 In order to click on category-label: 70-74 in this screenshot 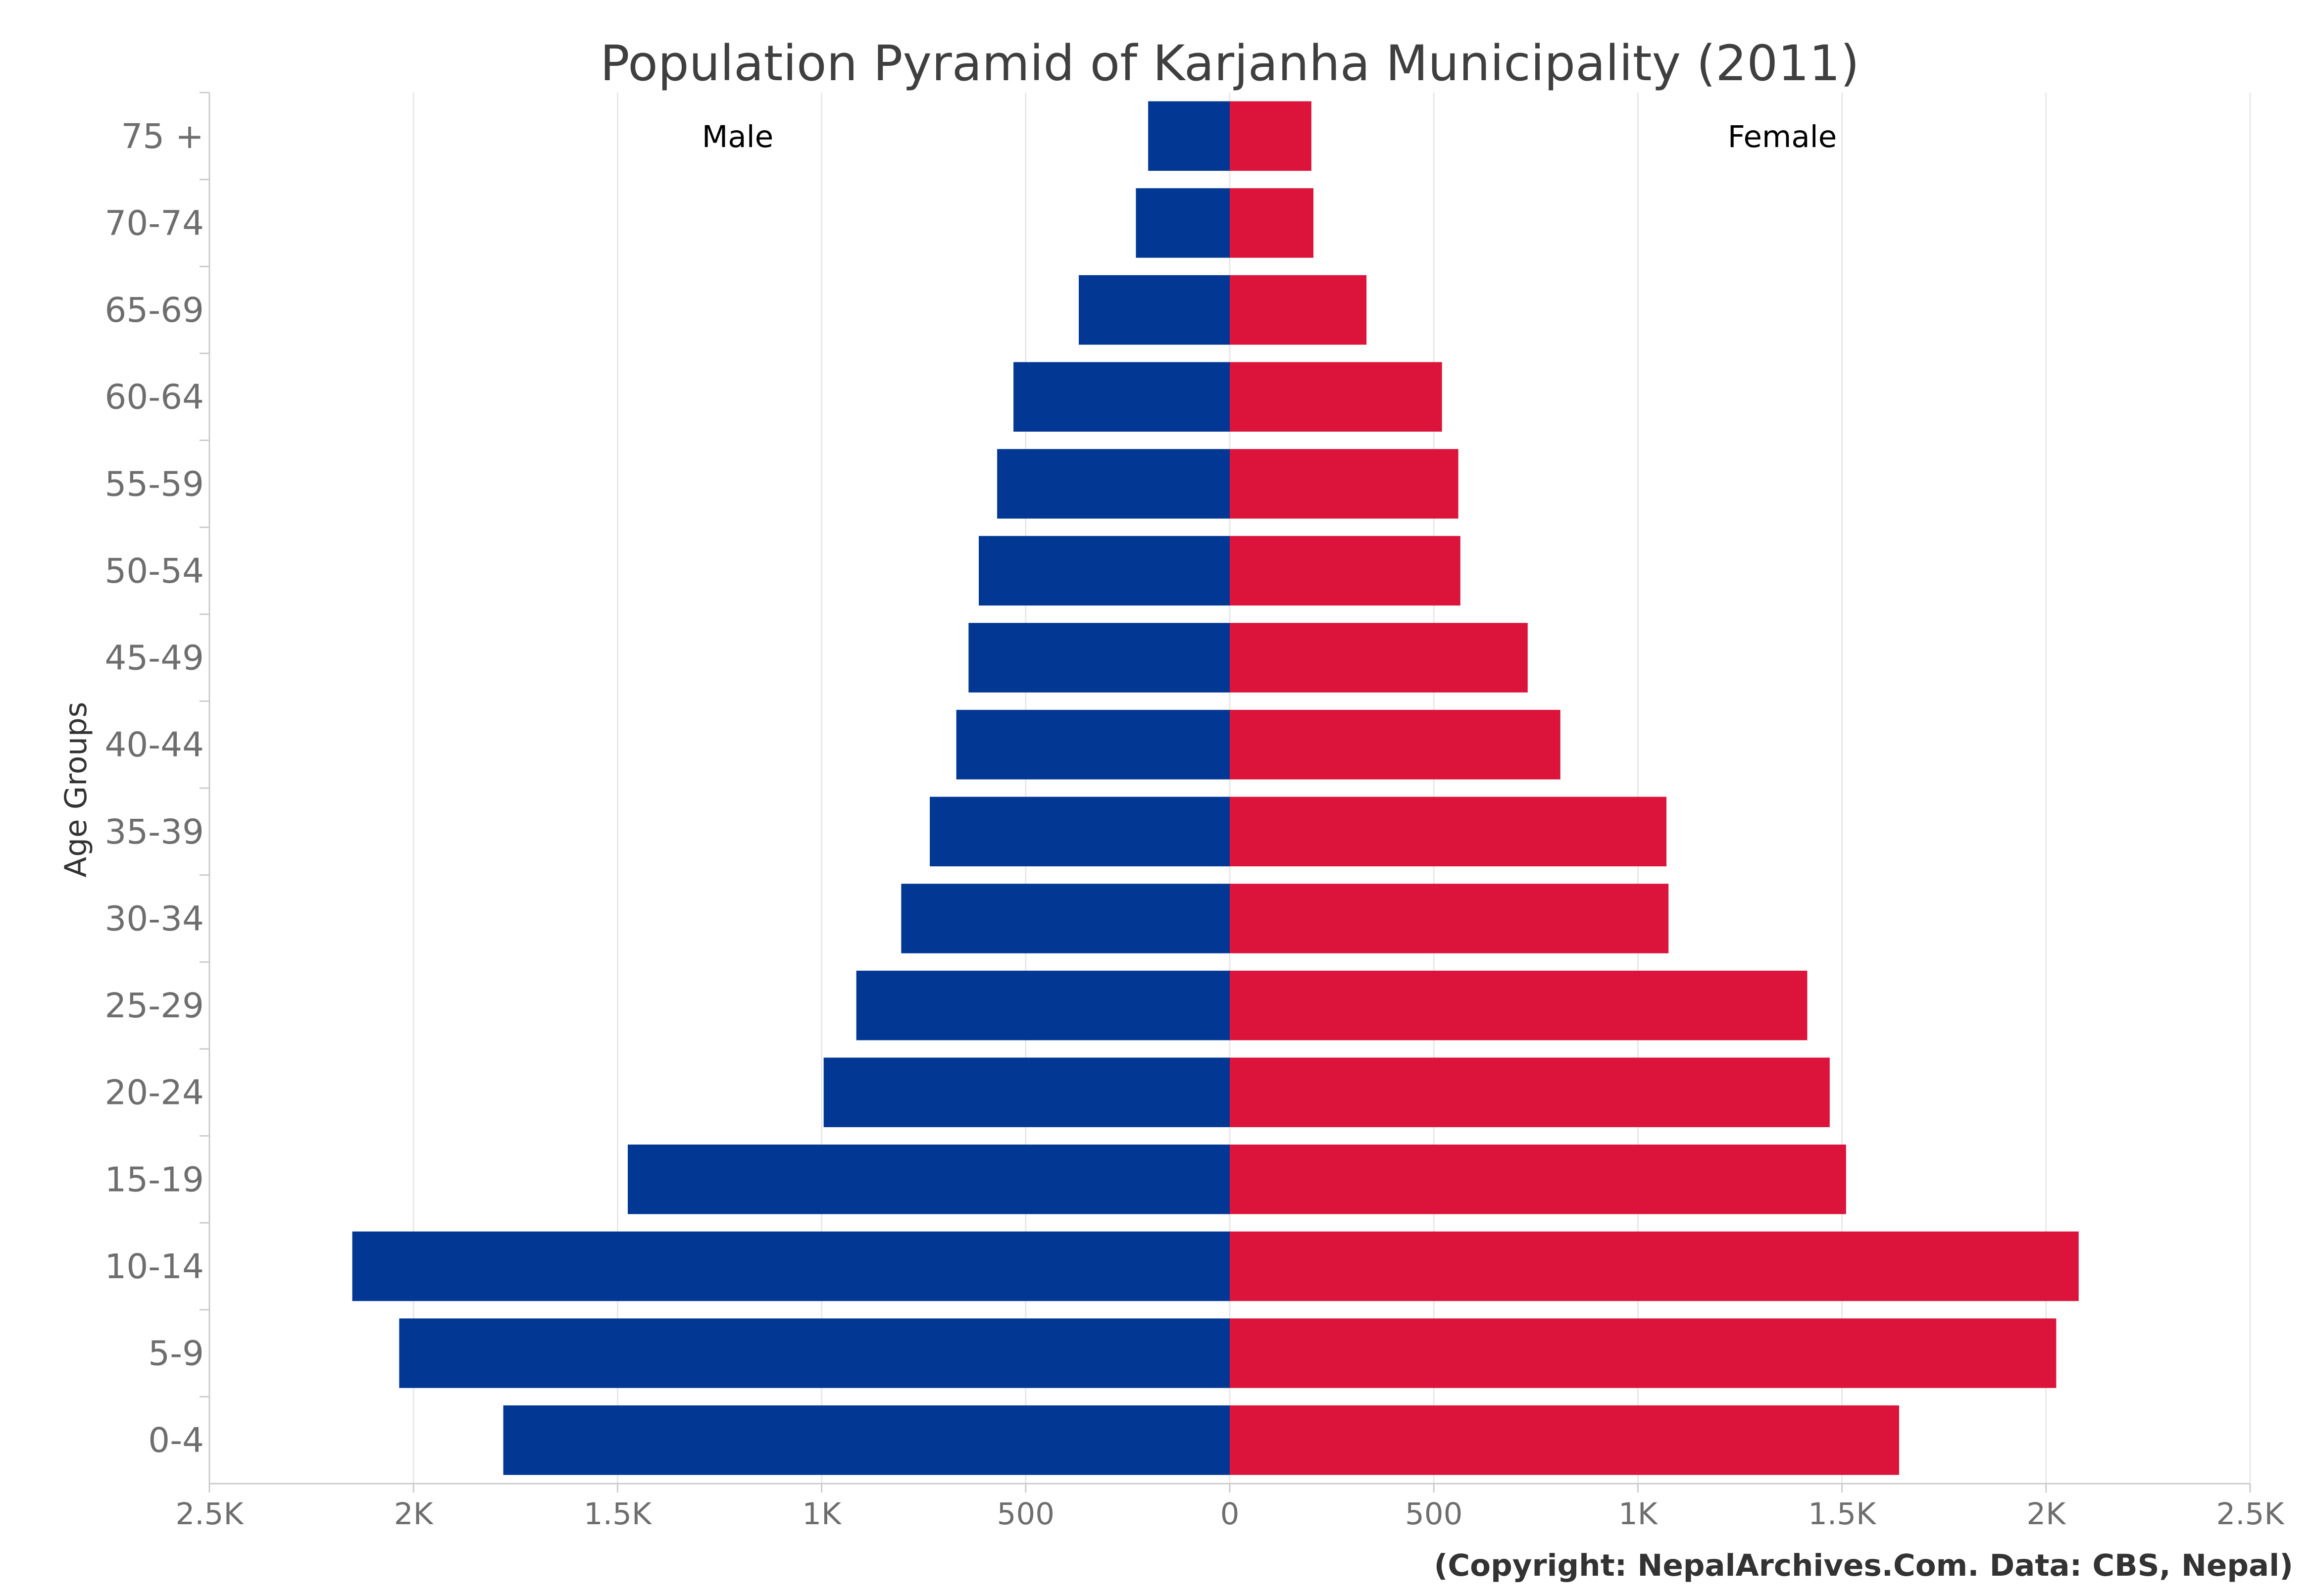, I will do `click(155, 223)`.